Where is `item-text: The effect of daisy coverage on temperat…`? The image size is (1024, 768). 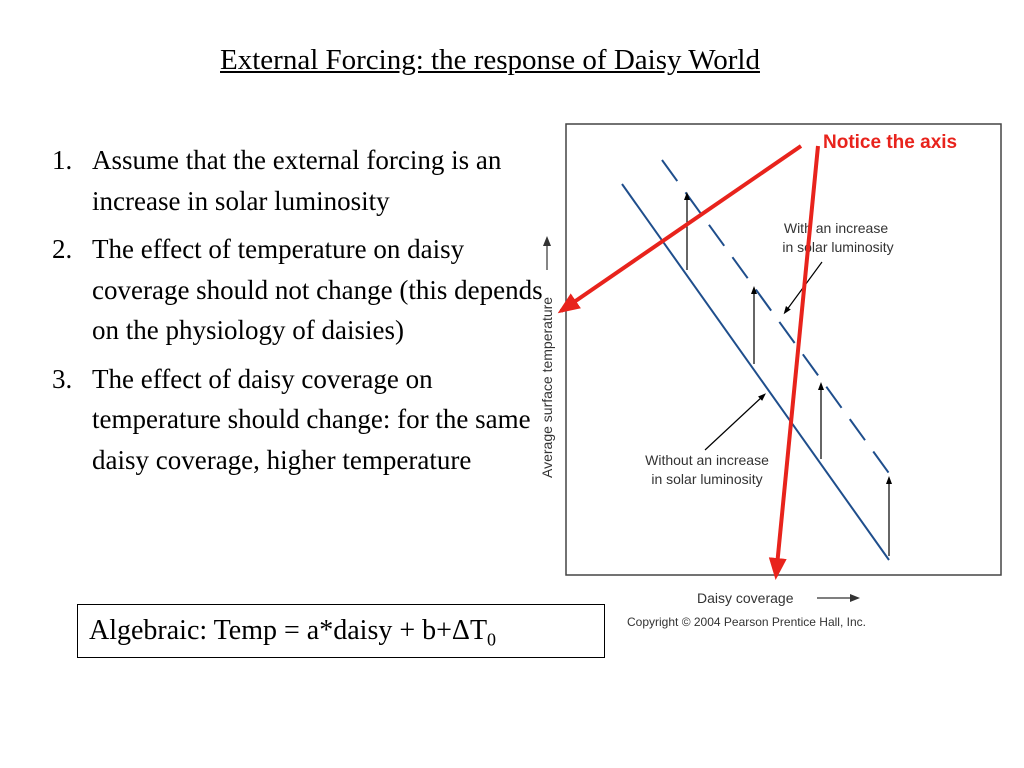 item-text: The effect of daisy coverage on temperat… is located at coordinates (311, 419).